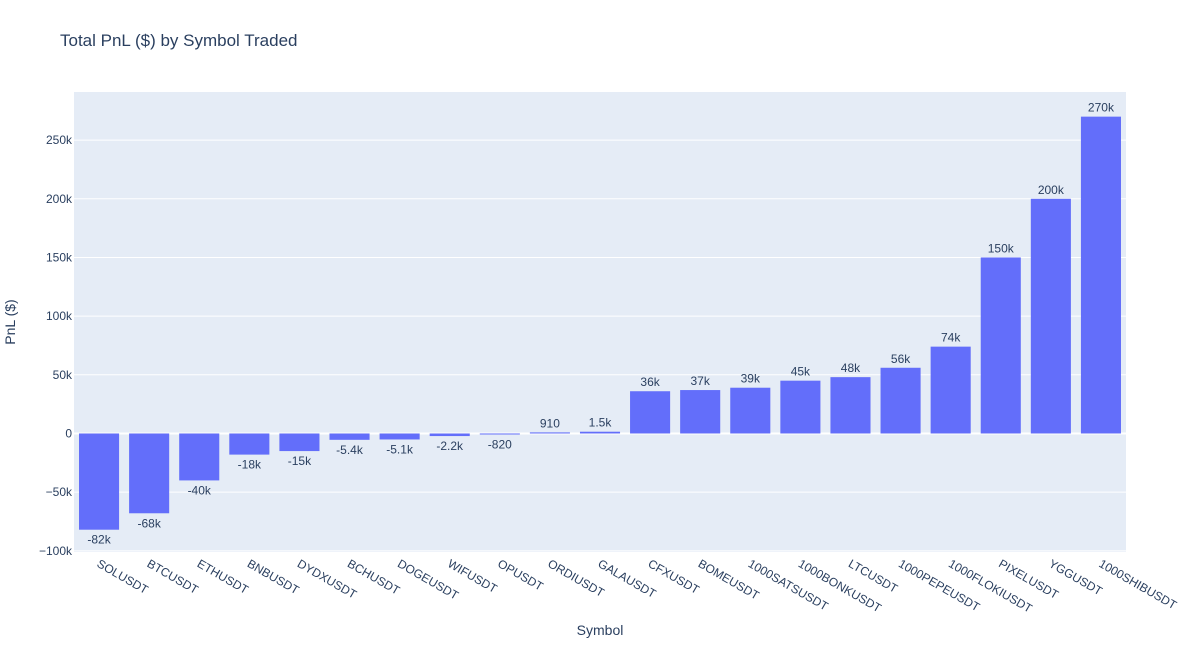 This screenshot has height=646, width=1200. I want to click on y-tick-label: 150k, so click(59, 257).